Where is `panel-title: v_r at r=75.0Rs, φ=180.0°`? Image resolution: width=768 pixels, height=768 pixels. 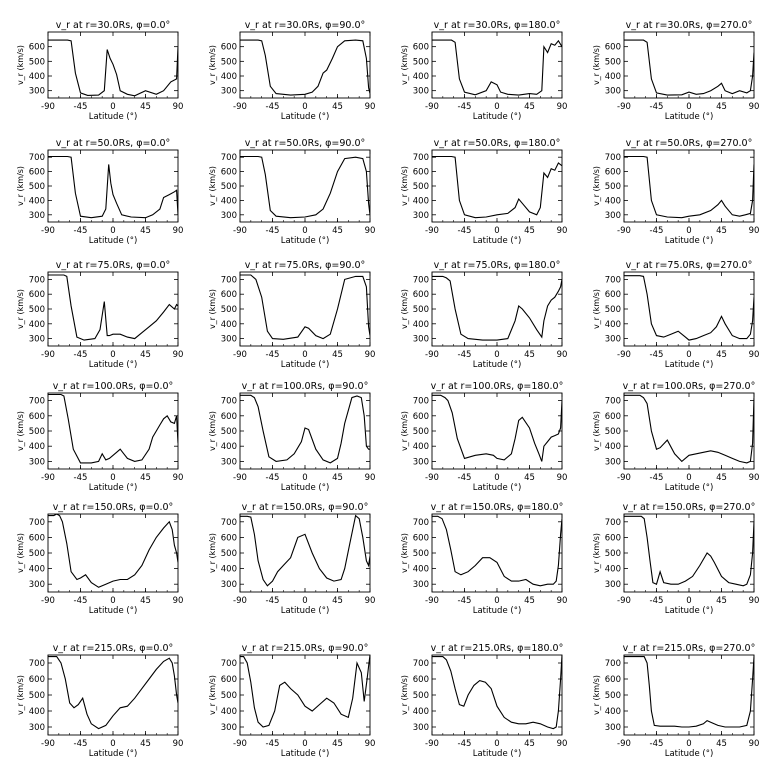 panel-title: v_r at r=75.0Rs, φ=180.0° is located at coordinates (497, 265).